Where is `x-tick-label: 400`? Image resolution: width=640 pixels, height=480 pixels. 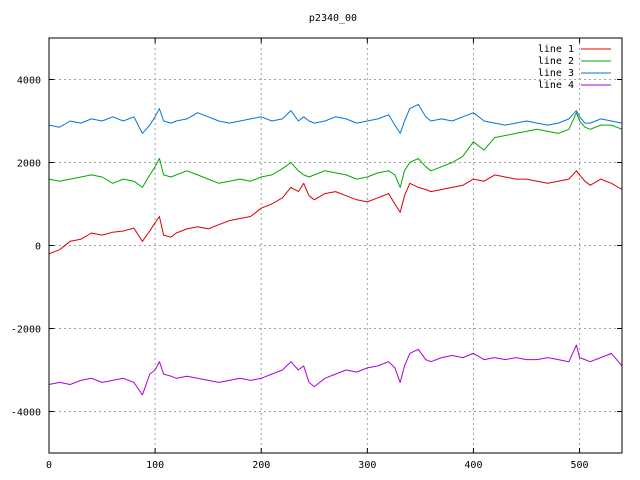 x-tick-label: 400 is located at coordinates (473, 465).